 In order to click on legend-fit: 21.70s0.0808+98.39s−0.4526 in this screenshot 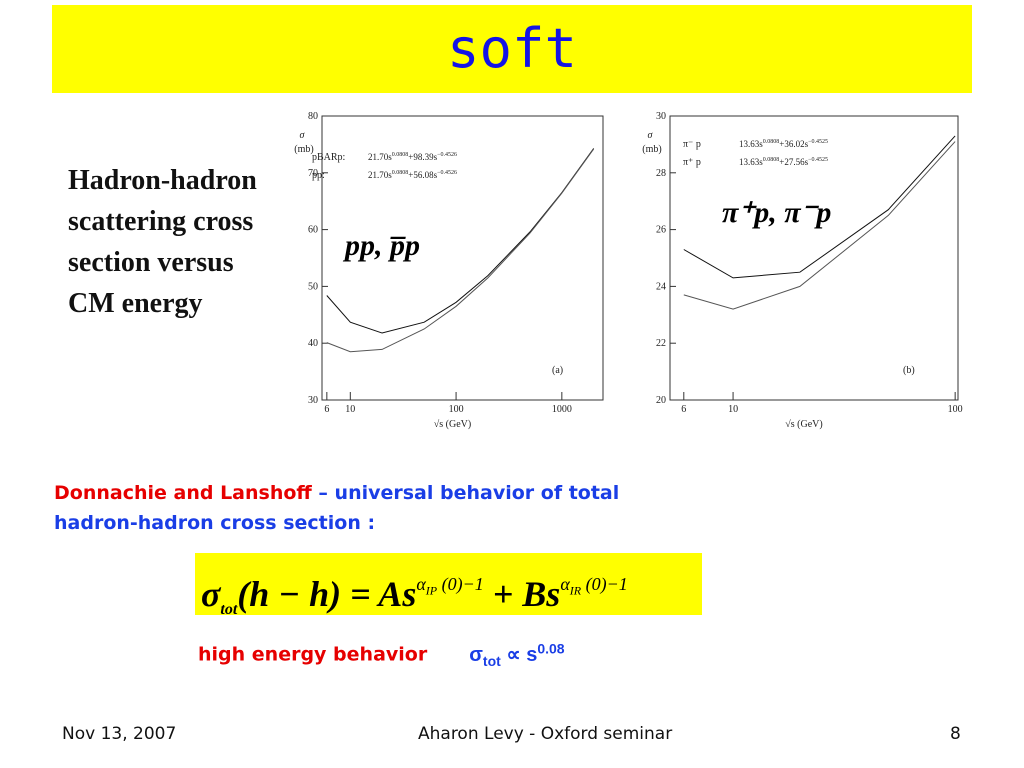, I will do `click(412, 157)`.